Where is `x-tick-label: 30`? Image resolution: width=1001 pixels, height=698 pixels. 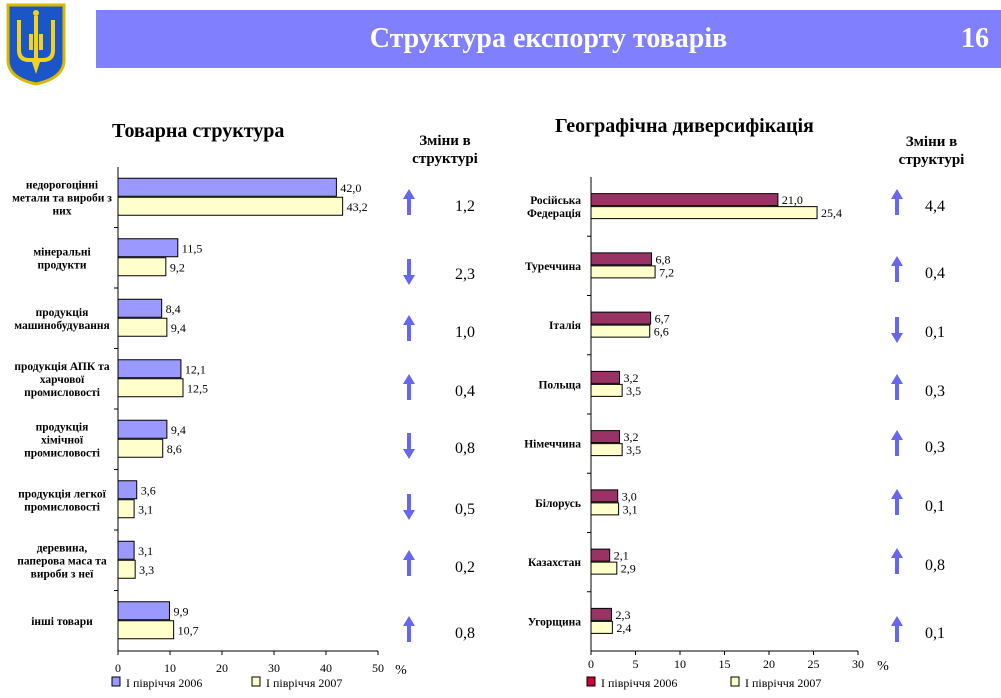 x-tick-label: 30 is located at coordinates (858, 664).